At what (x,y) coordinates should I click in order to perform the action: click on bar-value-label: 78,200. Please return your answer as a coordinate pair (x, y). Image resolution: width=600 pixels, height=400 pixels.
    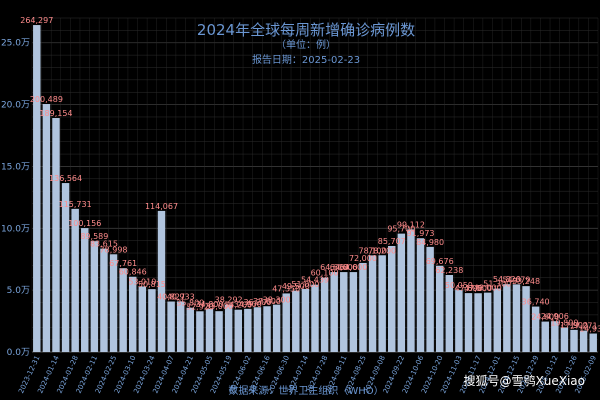
    Looking at the image, I should click on (382, 250).